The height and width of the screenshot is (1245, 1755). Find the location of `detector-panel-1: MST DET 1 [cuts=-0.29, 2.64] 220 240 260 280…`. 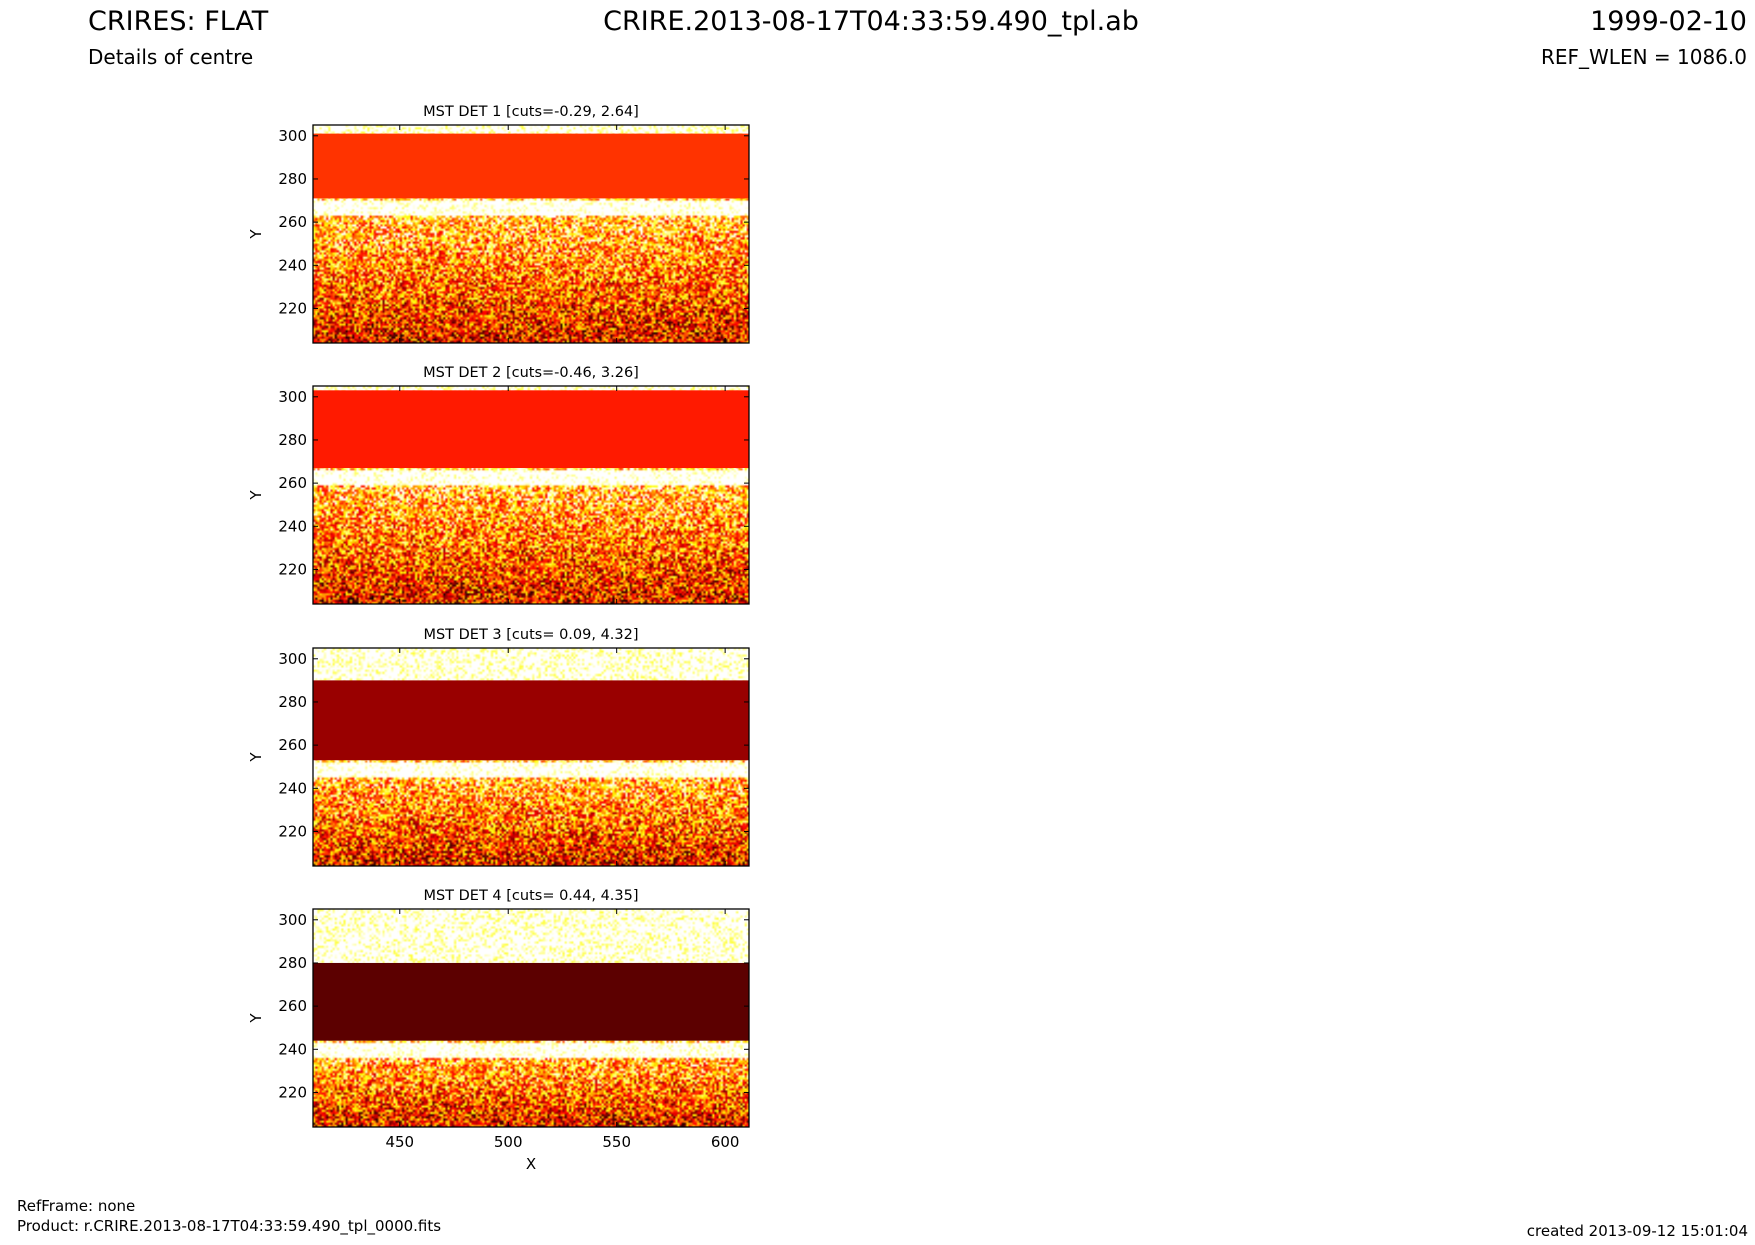

detector-panel-1: MST DET 1 [cuts=-0.29, 2.64] 220 240 260 280… is located at coordinates (498, 224).